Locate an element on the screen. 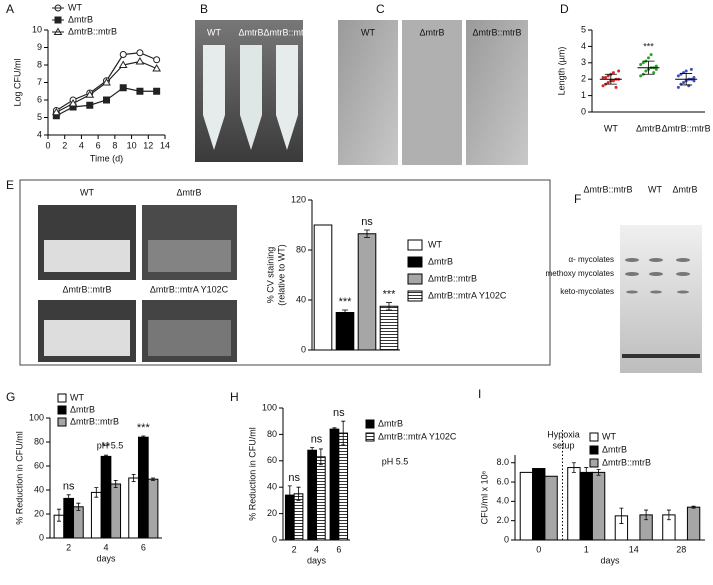 The image size is (713, 585). y-tick-label: 5 is located at coordinates (39, 117).